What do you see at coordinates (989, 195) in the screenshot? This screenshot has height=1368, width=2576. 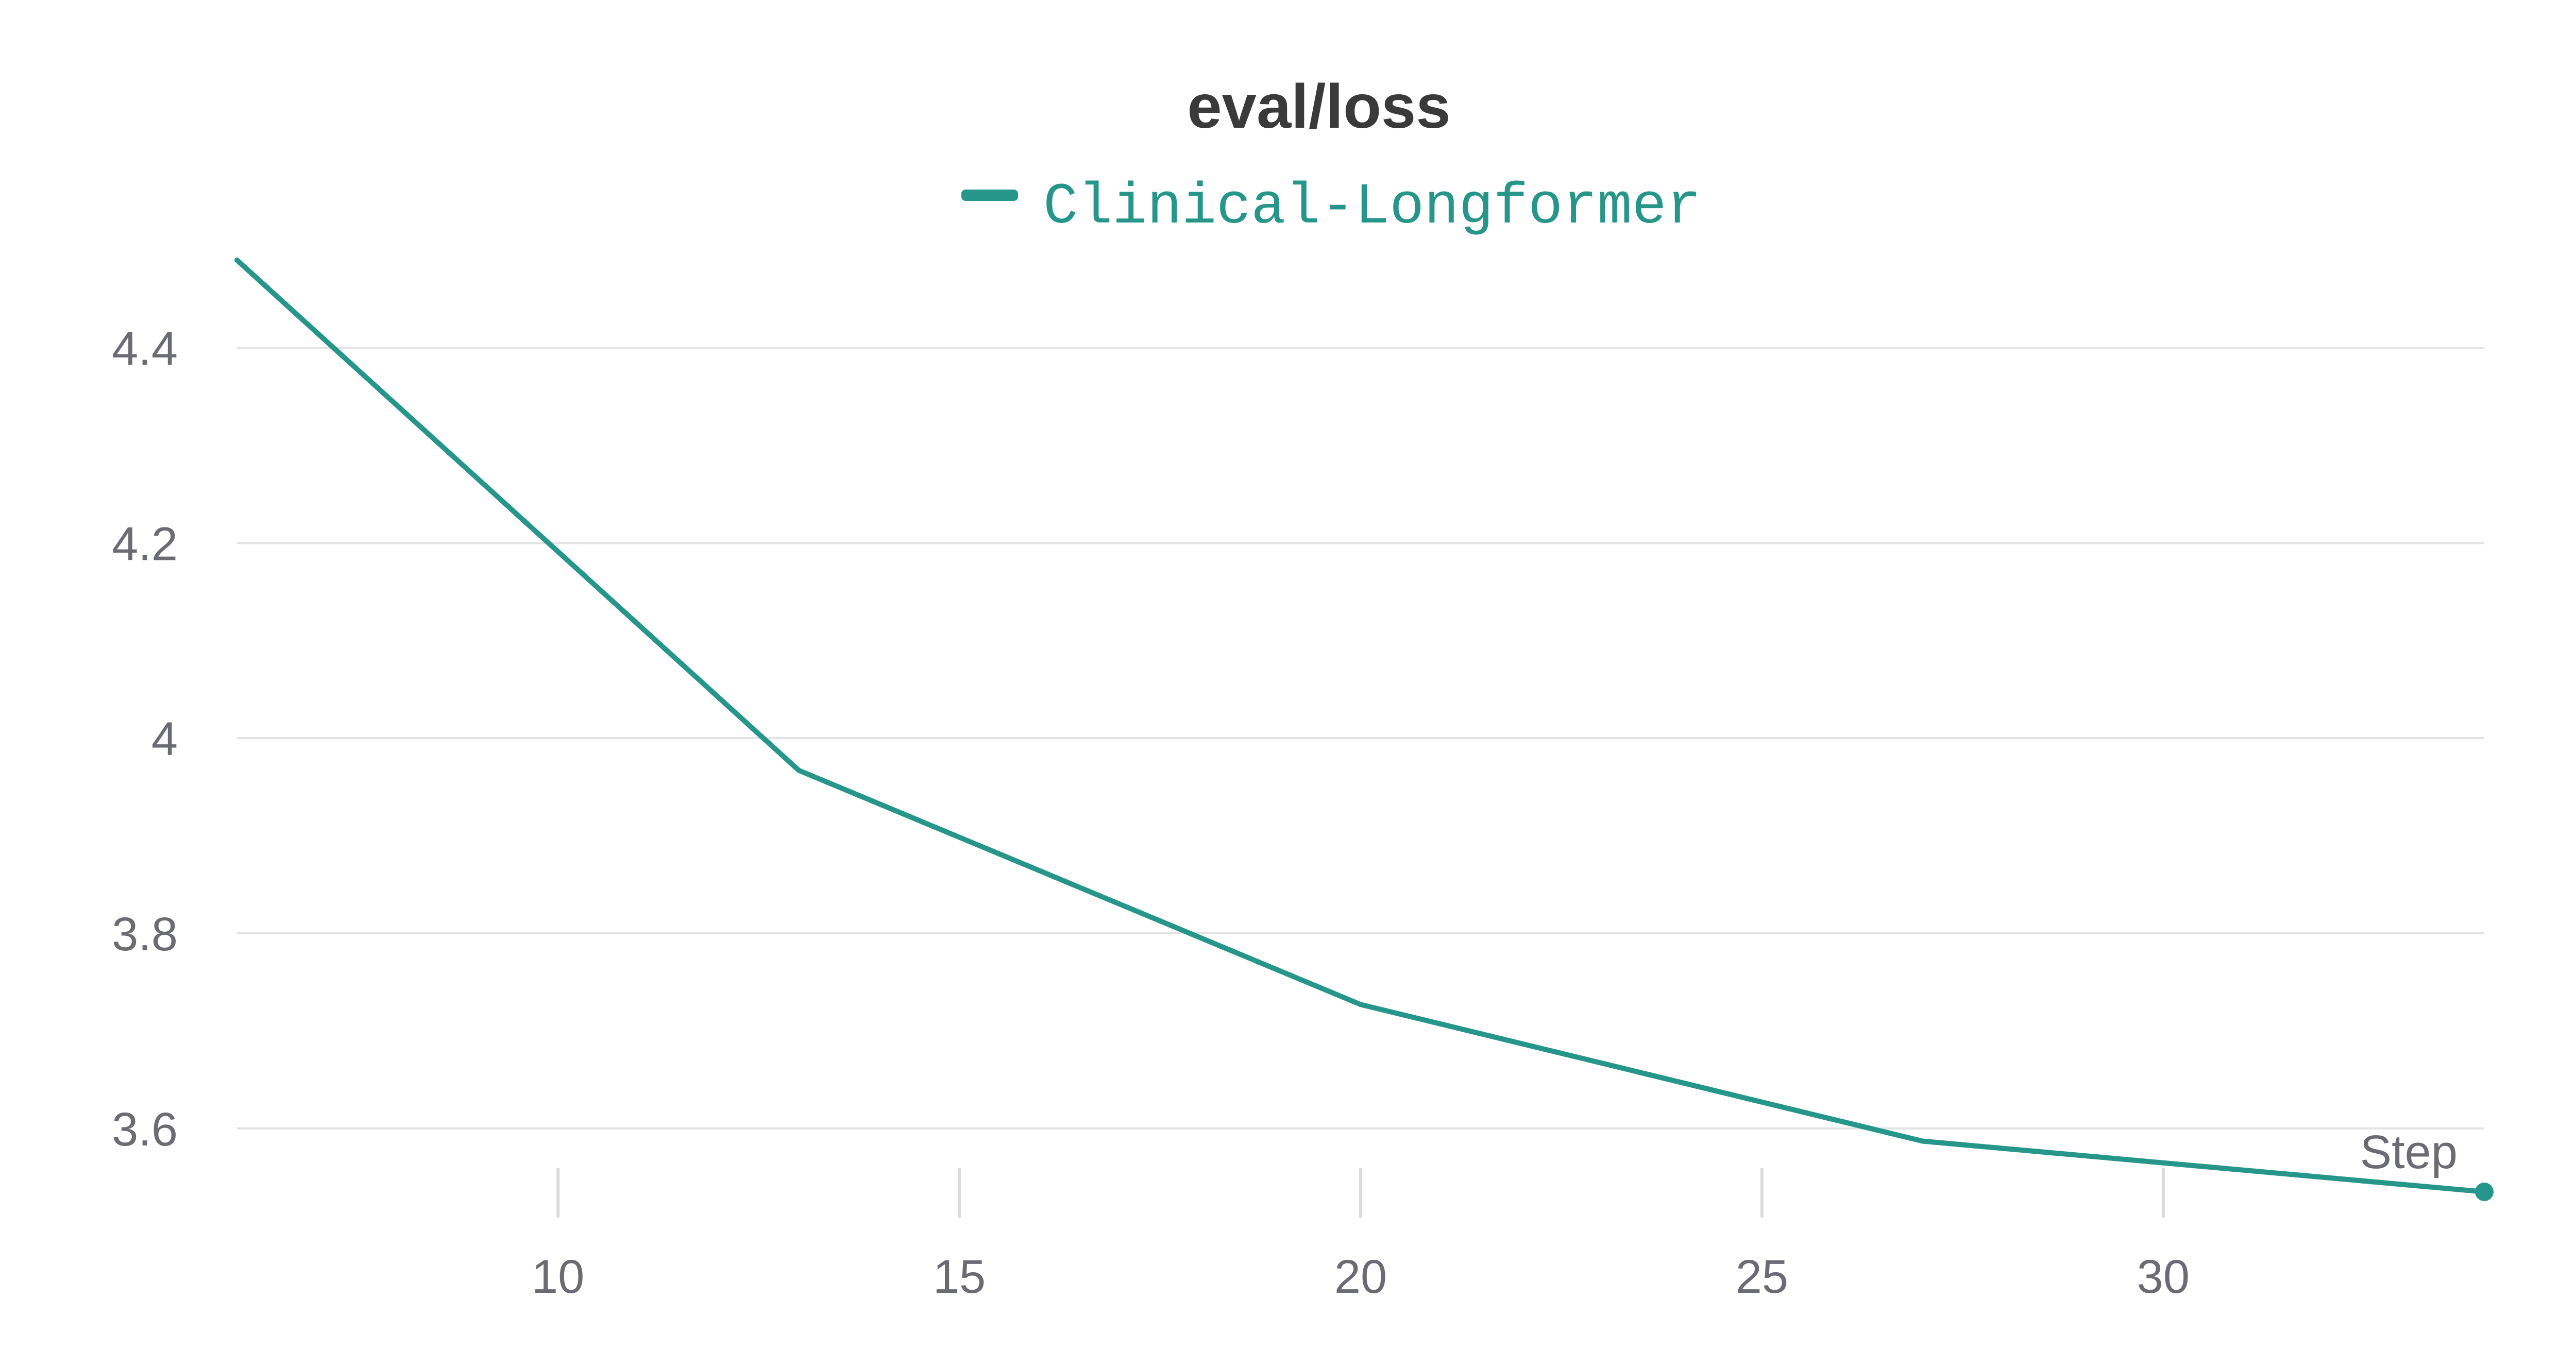 I see `legend-swatch` at bounding box center [989, 195].